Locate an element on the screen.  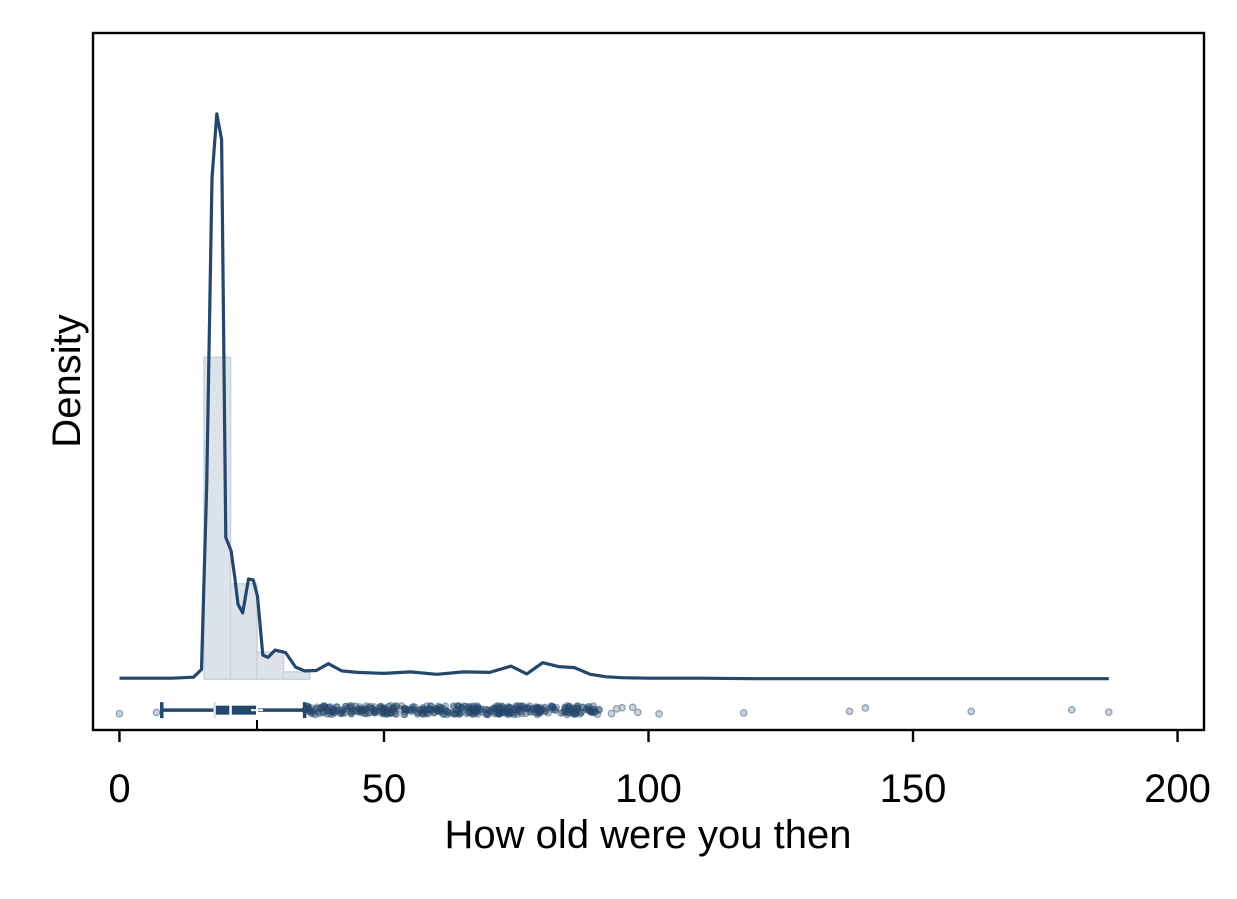
x-tick-label: 200 is located at coordinates (1177, 789).